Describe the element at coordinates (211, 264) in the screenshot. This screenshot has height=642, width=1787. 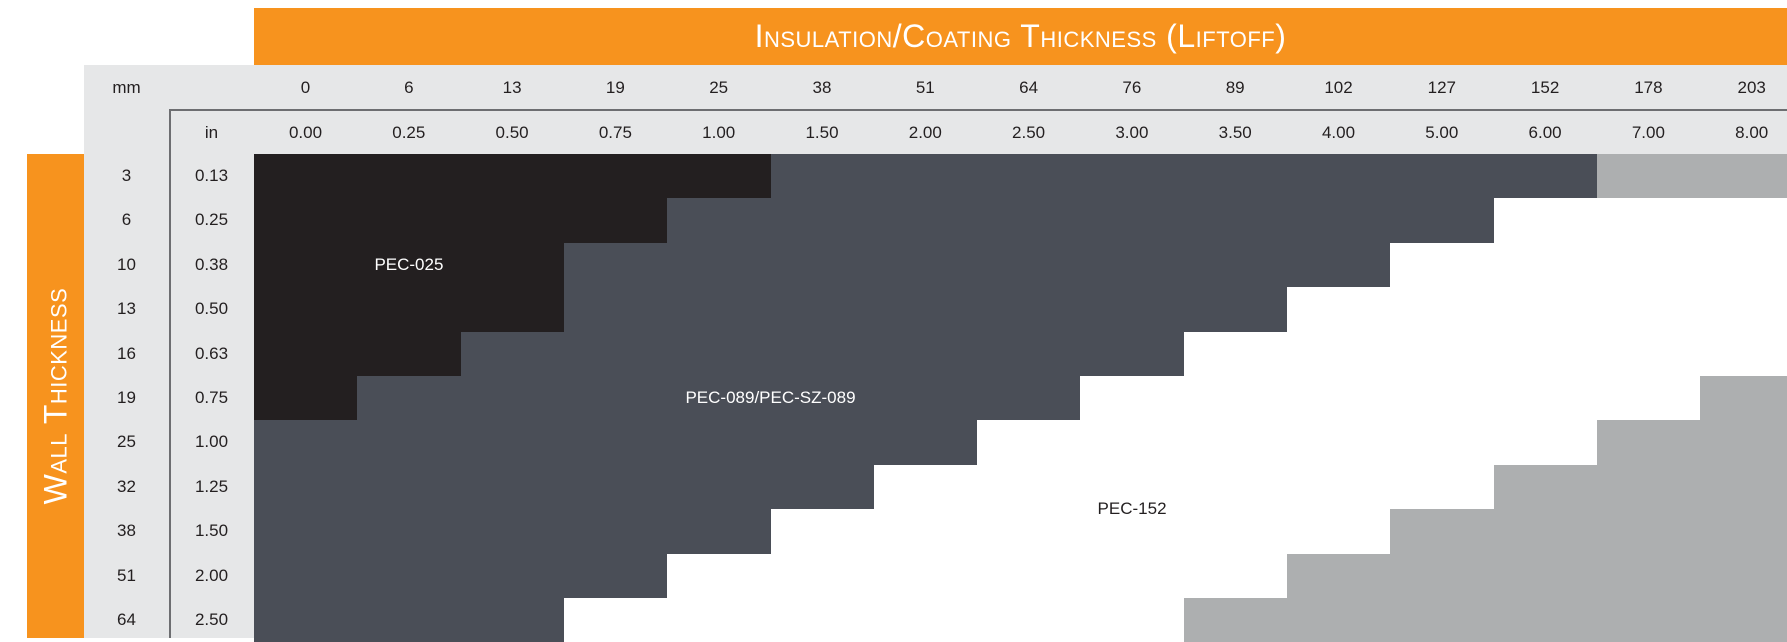
I see `y-tick-in: 0.38` at that location.